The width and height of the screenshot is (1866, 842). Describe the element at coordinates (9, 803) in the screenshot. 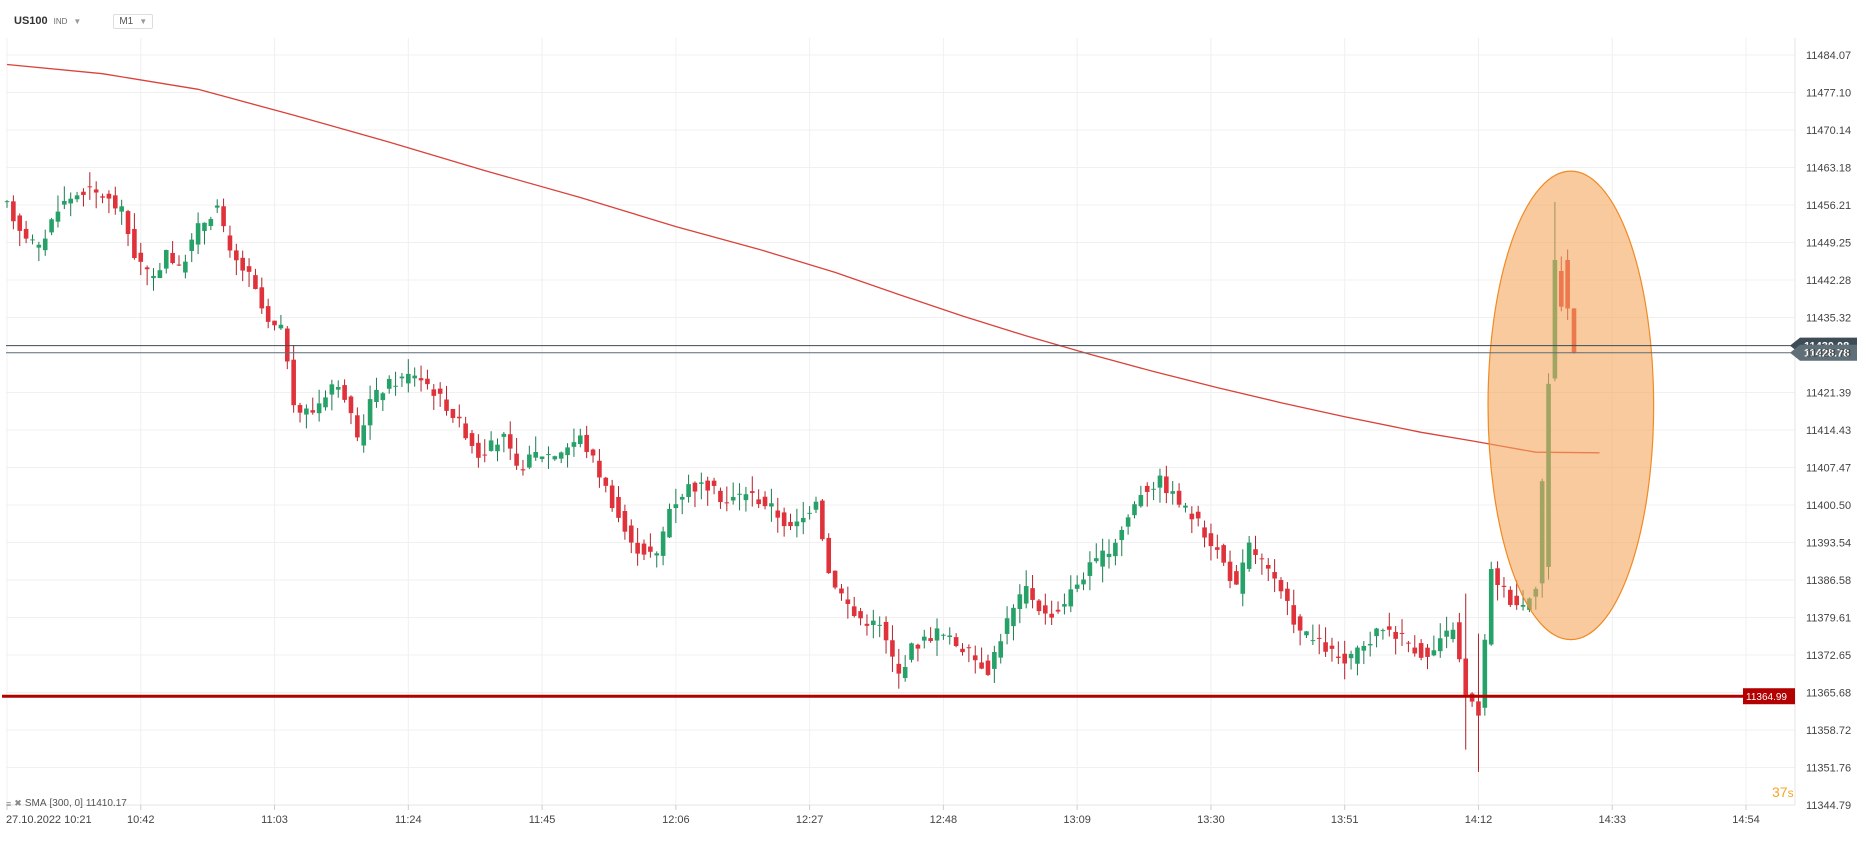

I see `settings-icon: ≡` at that location.